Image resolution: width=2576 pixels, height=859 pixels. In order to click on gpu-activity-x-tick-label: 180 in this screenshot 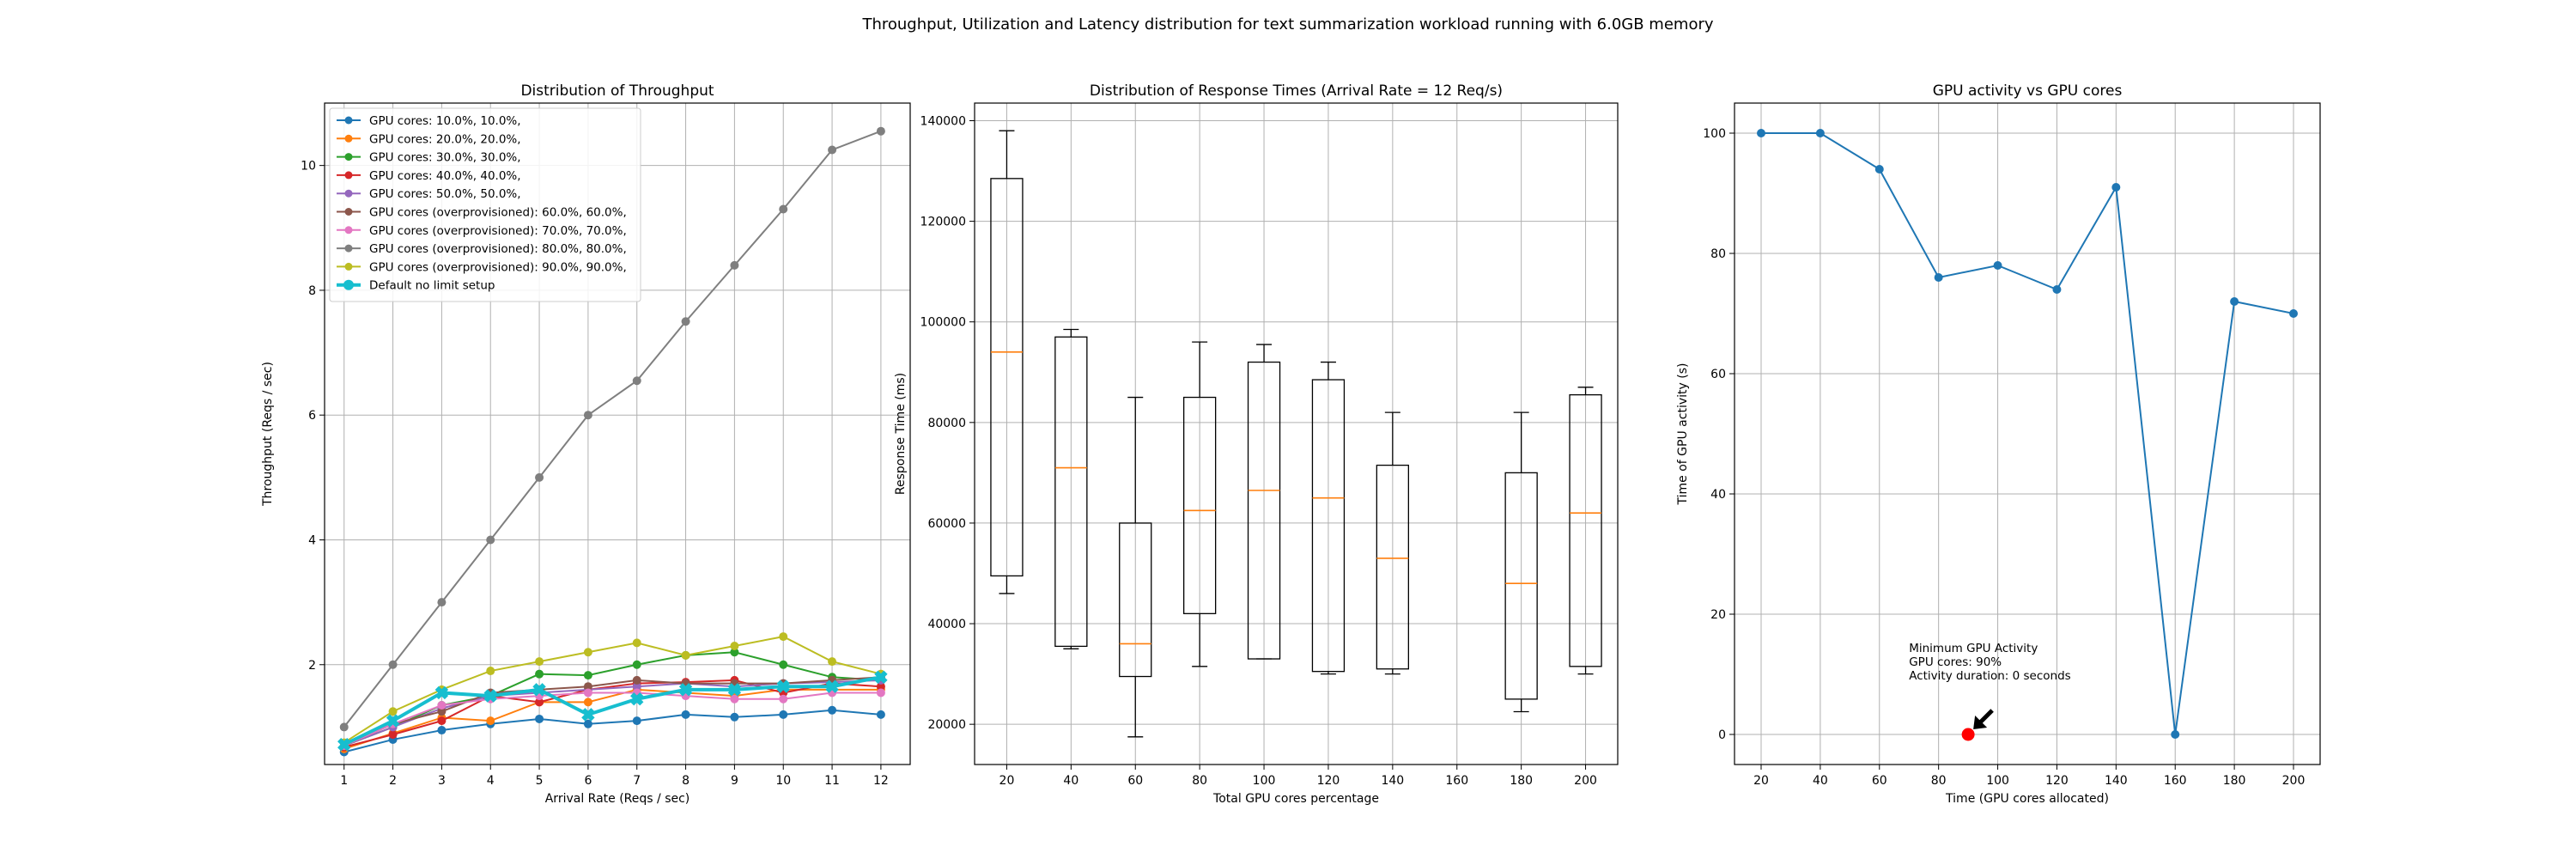, I will do `click(2234, 781)`.